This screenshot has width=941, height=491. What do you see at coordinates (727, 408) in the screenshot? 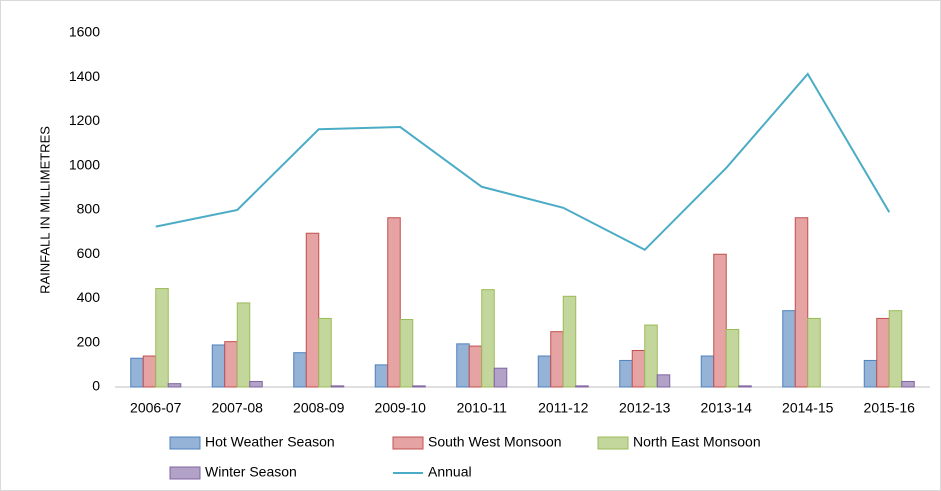
I see `x-tick-label: 2013-14` at bounding box center [727, 408].